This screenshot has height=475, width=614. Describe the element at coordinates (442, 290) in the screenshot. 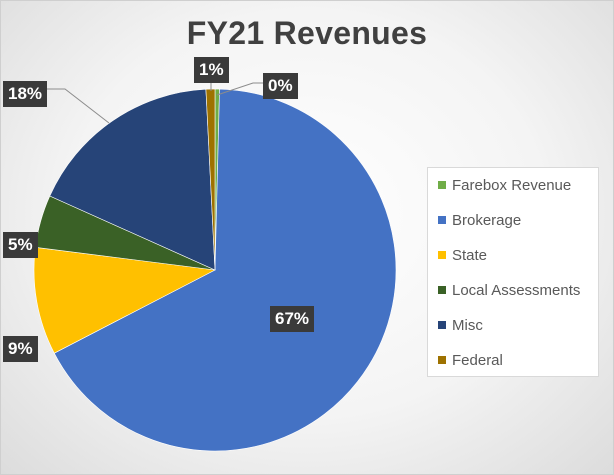

I see `legend-swatch-local-assessments` at that location.